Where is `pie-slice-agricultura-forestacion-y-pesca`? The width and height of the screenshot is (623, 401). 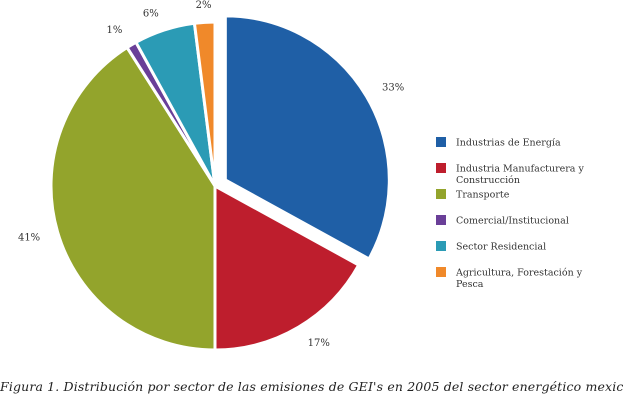 pie-slice-agricultura-forestacion-y-pesca is located at coordinates (204, 104).